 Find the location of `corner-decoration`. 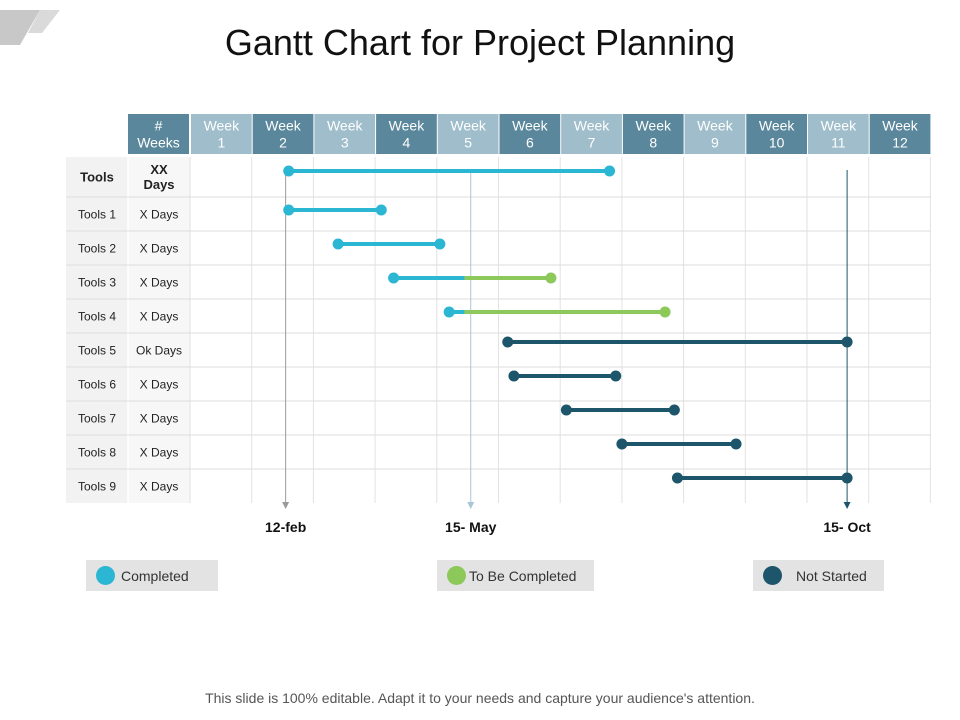

corner-decoration is located at coordinates (30, 27).